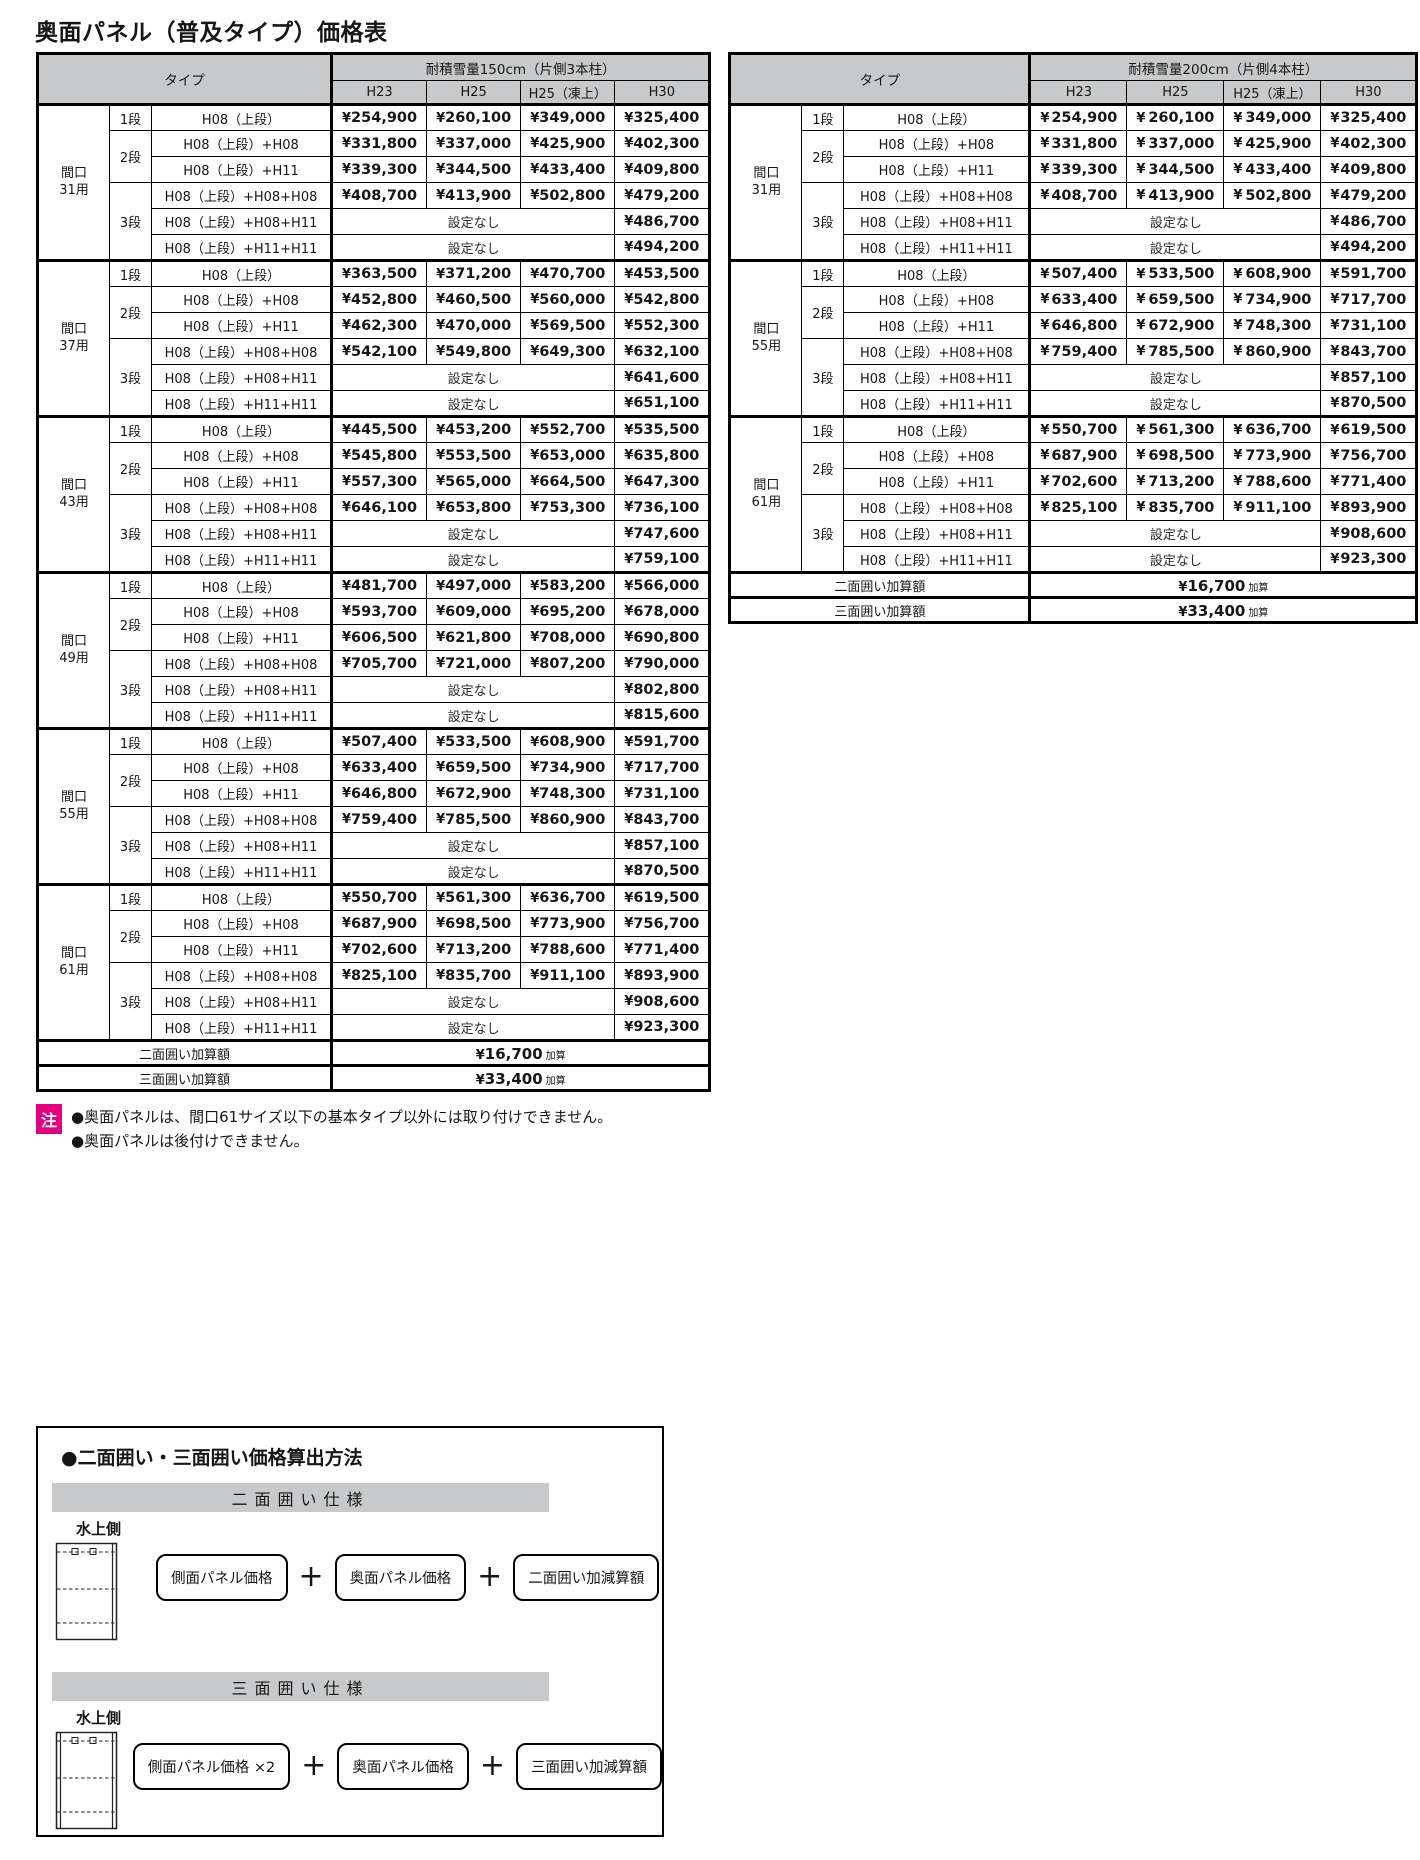  What do you see at coordinates (1373, 377) in the screenshot?
I see `price-value: 857,100` at bounding box center [1373, 377].